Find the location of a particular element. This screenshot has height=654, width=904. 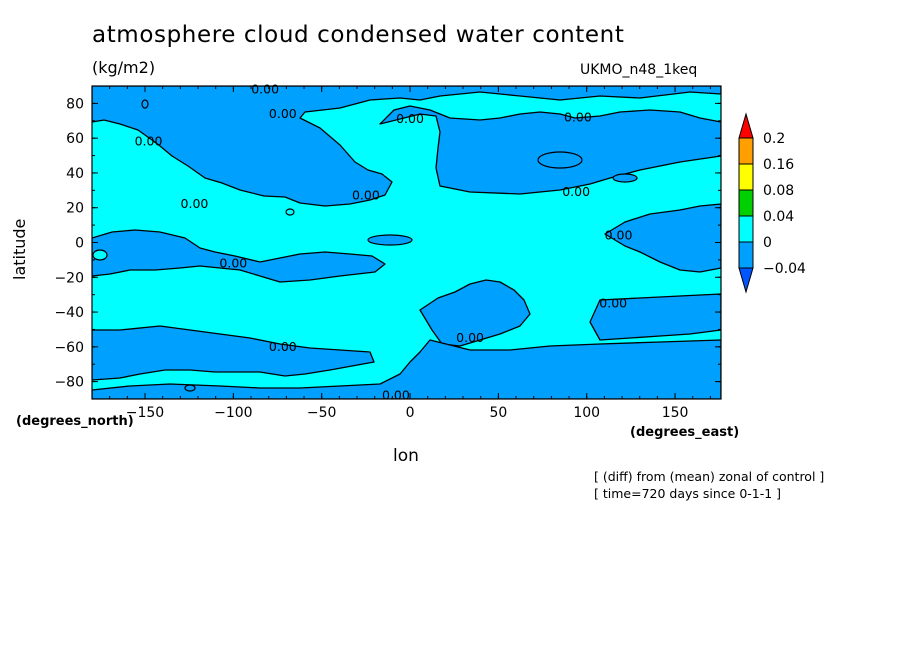

negative-region-equator-east is located at coordinates (662, 238).